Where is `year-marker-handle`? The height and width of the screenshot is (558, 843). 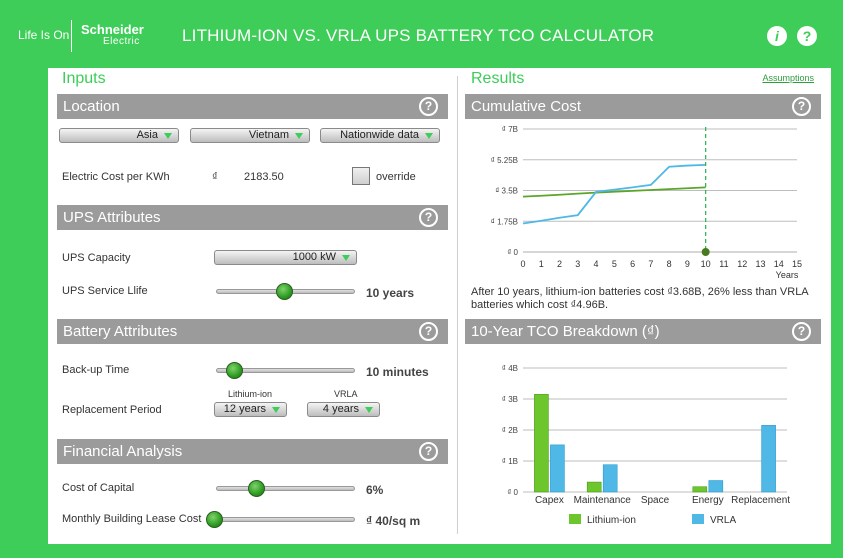
year-marker-handle is located at coordinates (705, 252).